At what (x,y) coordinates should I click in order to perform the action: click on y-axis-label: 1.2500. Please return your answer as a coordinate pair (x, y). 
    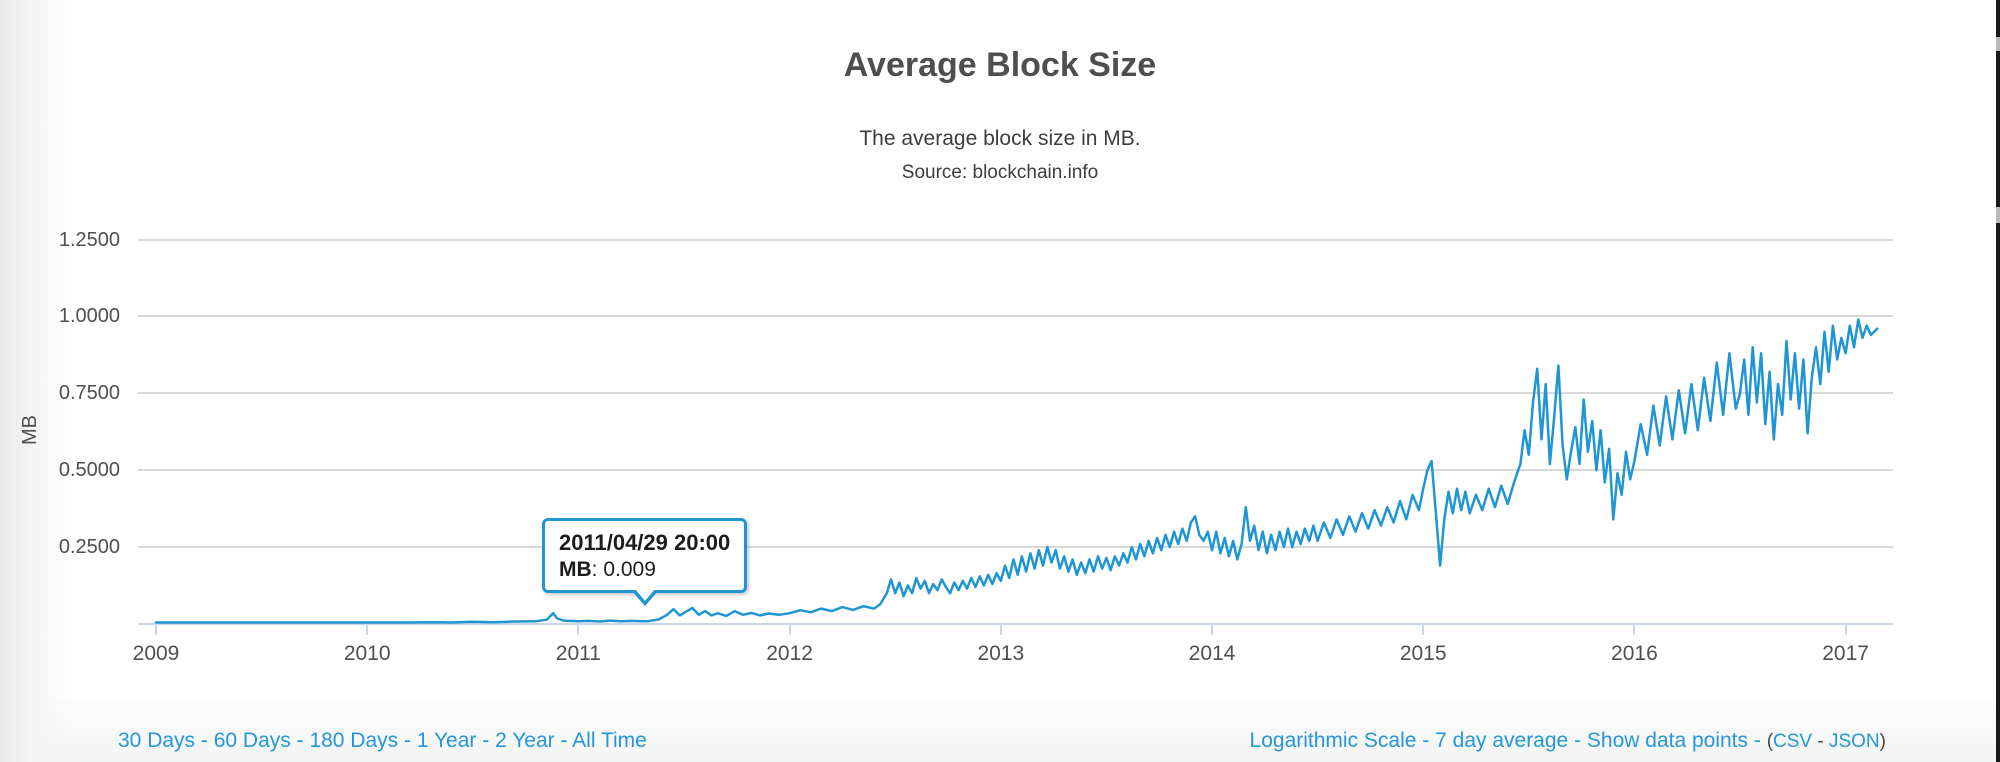
    Looking at the image, I should click on (89, 239).